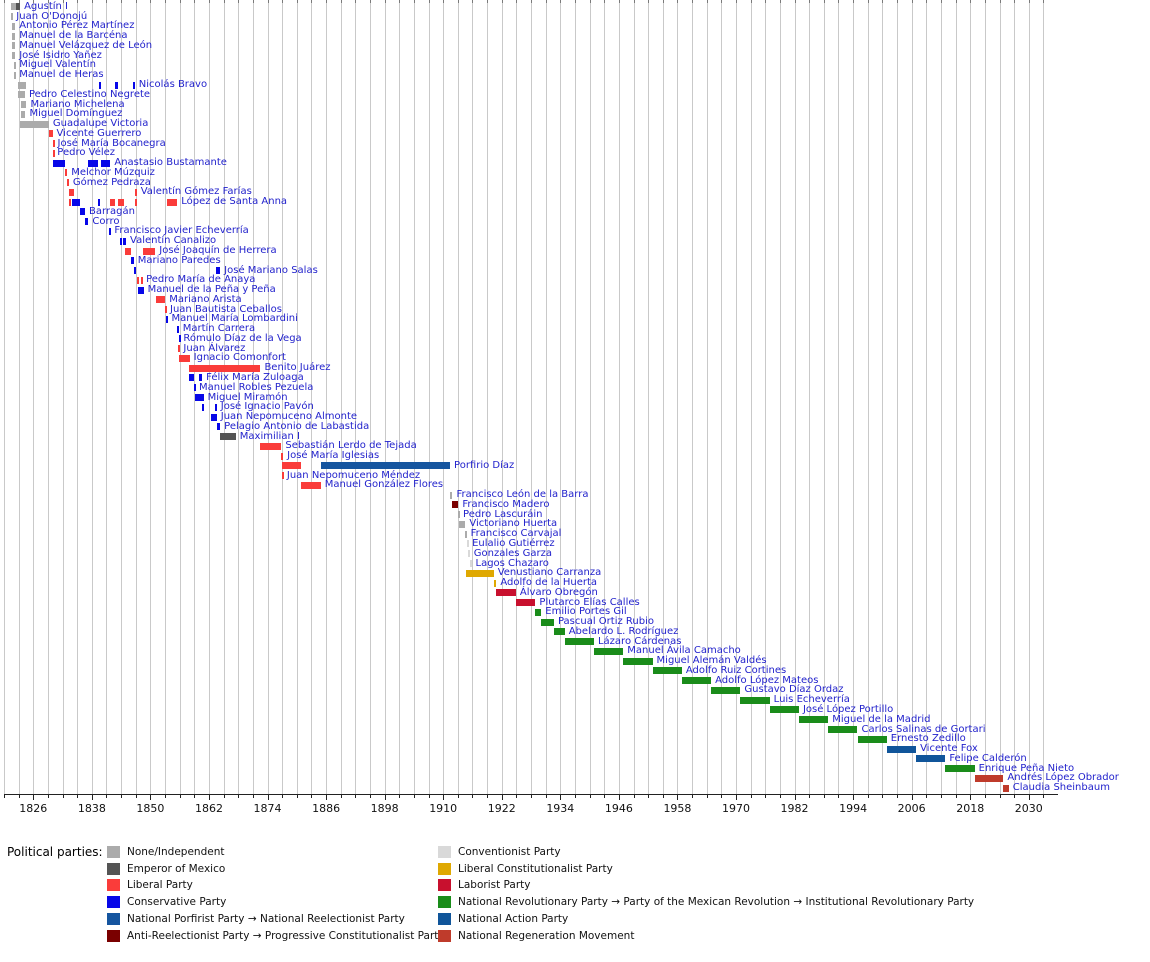 The width and height of the screenshot is (1150, 962). What do you see at coordinates (1061, 788) in the screenshot?
I see `president-name: Claudia Sheinbaum` at bounding box center [1061, 788].